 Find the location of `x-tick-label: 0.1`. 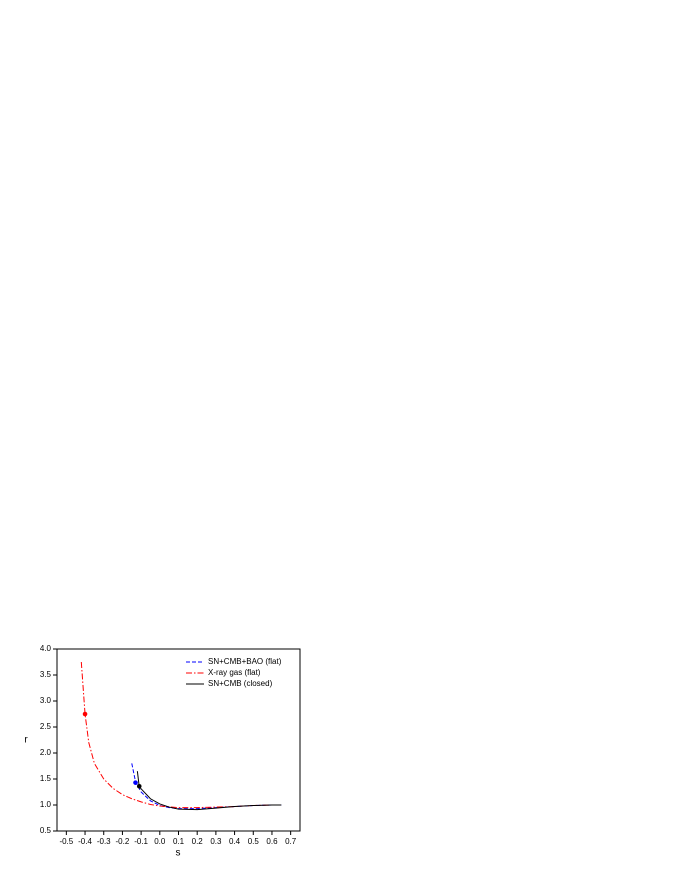

x-tick-label: 0.1 is located at coordinates (179, 841).